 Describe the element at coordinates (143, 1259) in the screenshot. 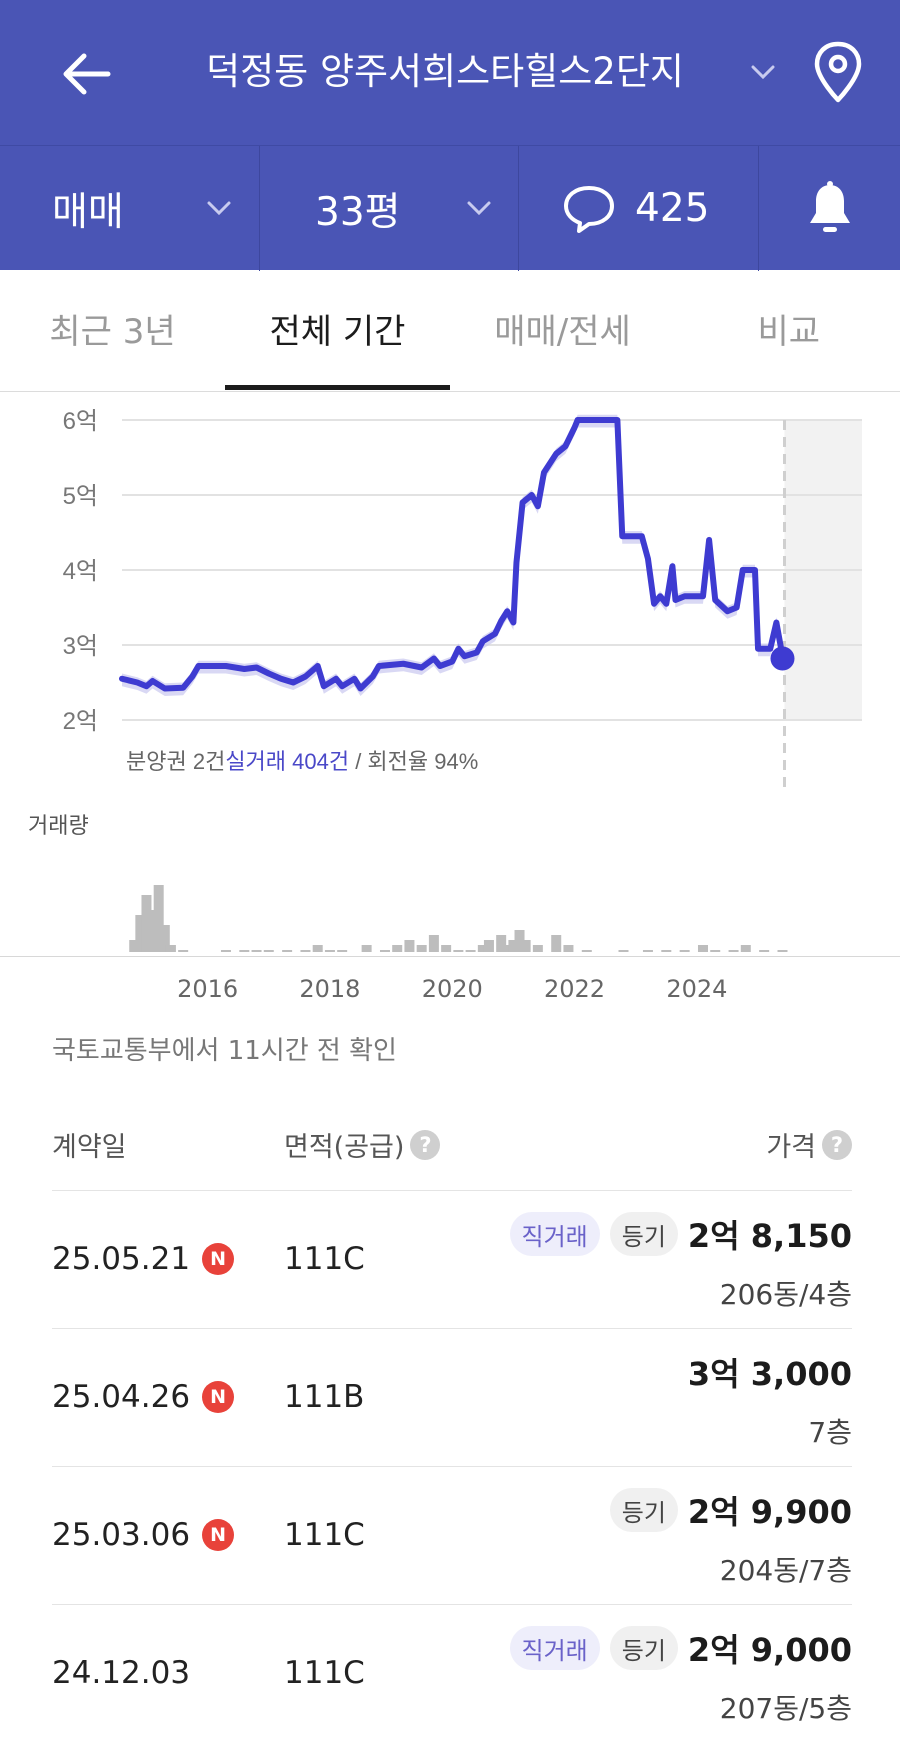

I see `contract-date: 25.05.21 N` at that location.